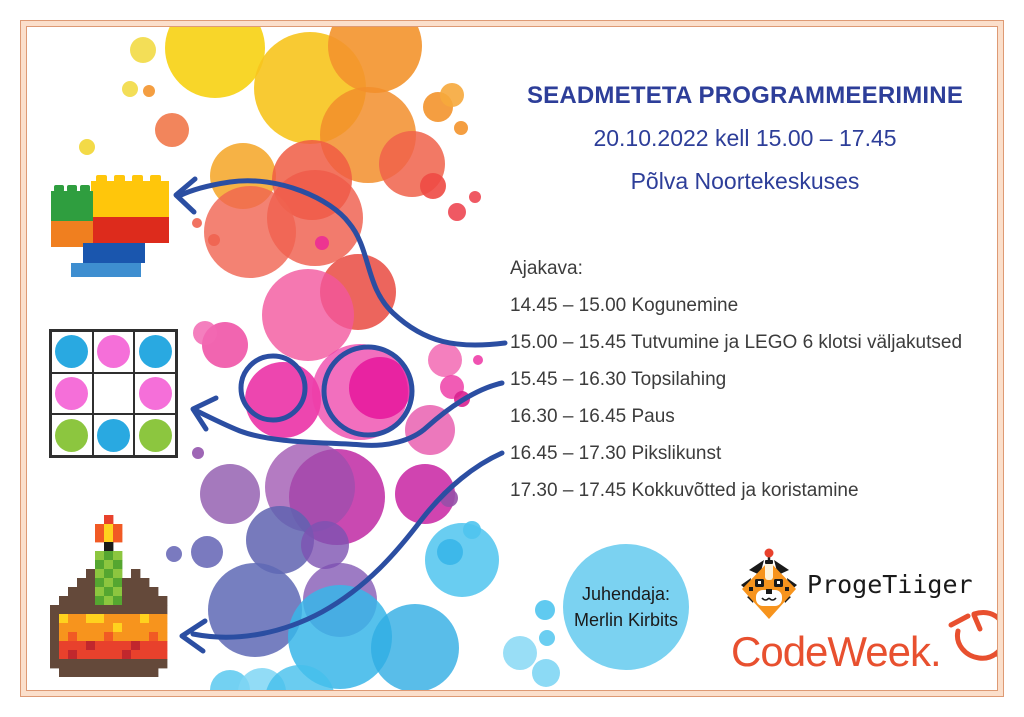  I want to click on schedule-item: 17.30 – 17.45 Kokkuvõtted ja koristamine, so click(684, 490).